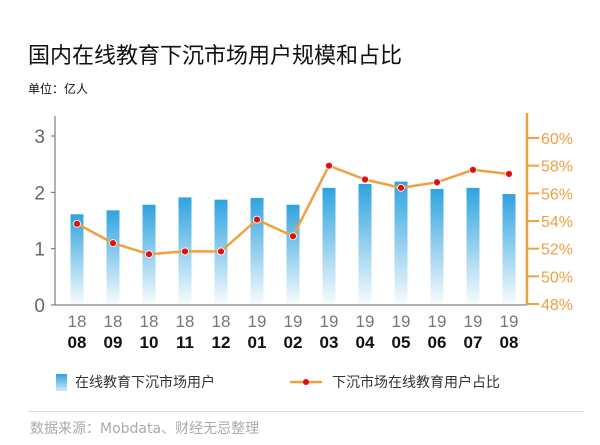  What do you see at coordinates (145, 429) in the screenshot?
I see `source-note: 数据来源：Mobdata、财经无忌整理` at bounding box center [145, 429].